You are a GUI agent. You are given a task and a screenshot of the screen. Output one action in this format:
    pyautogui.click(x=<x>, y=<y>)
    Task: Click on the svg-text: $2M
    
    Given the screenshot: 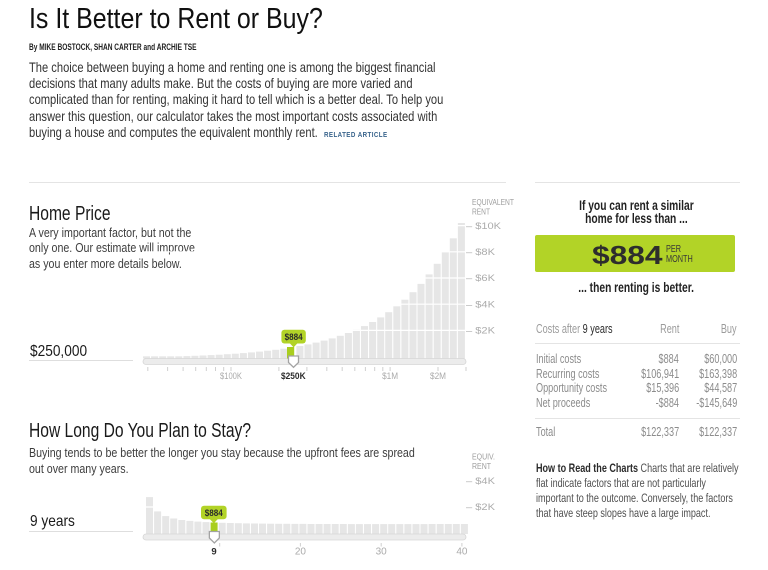 What is the action you would take?
    pyautogui.click(x=438, y=376)
    